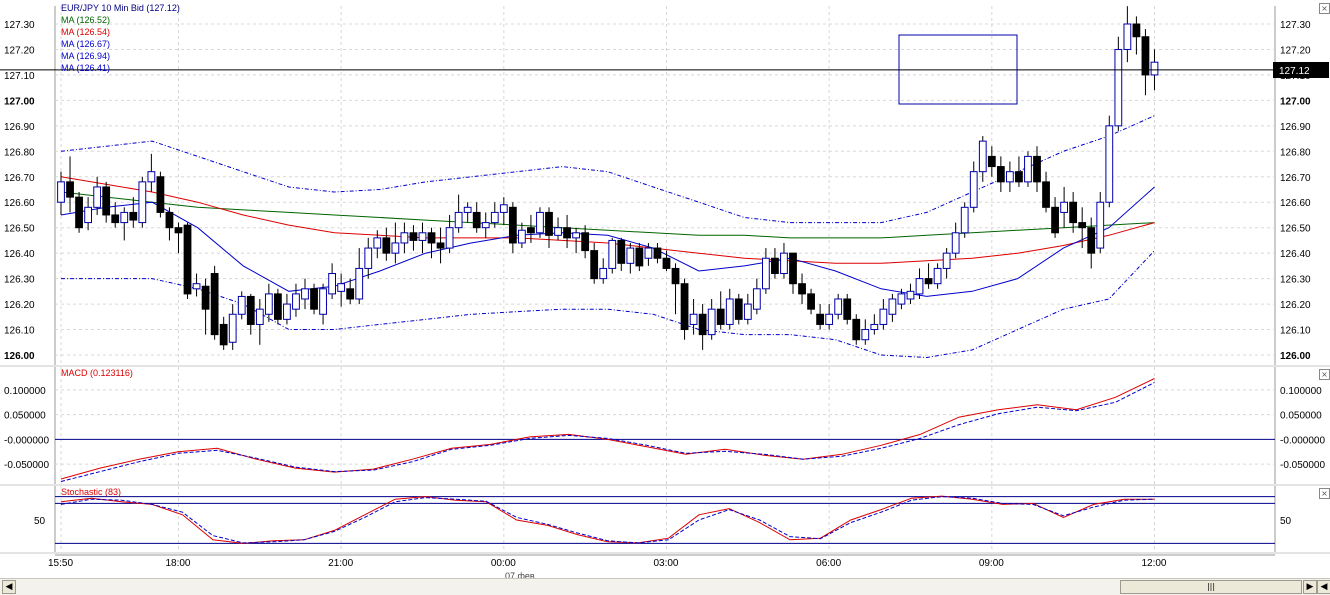 The width and height of the screenshot is (1330, 595). I want to click on scroll-right-icon: ▶, so click(1310, 587).